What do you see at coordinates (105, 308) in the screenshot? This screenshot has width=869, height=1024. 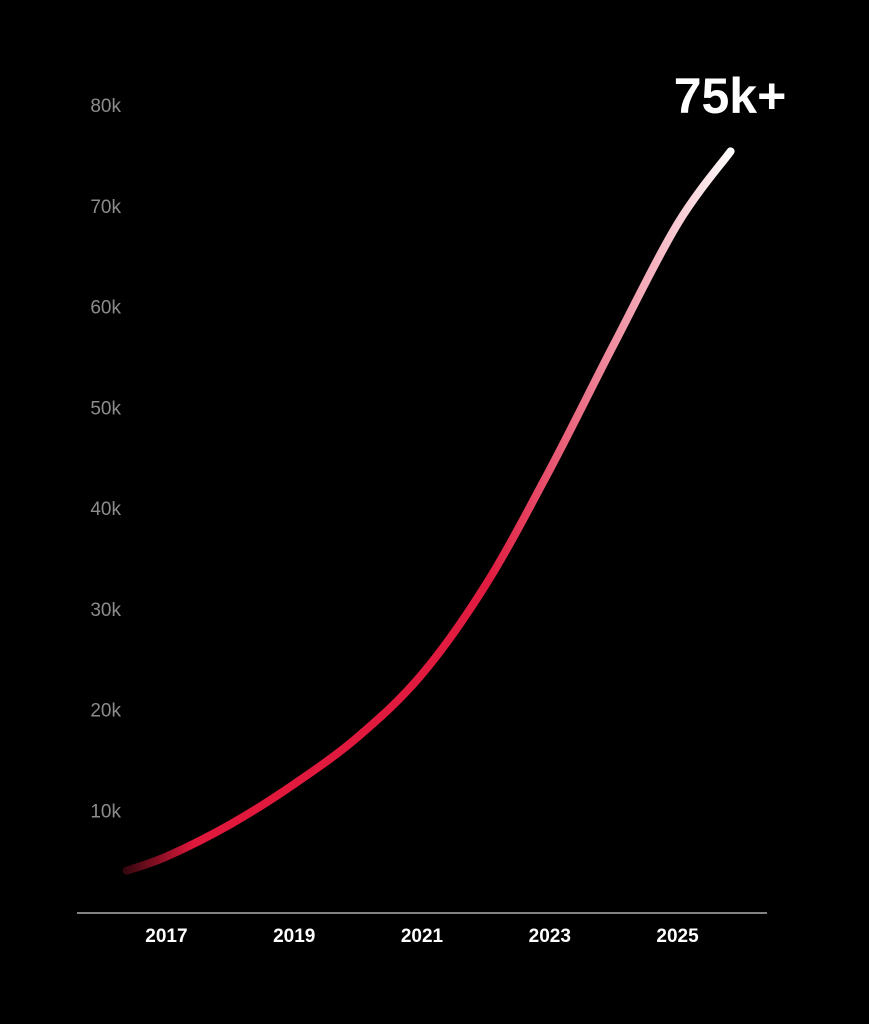 I see `y-tick-label: 60k` at bounding box center [105, 308].